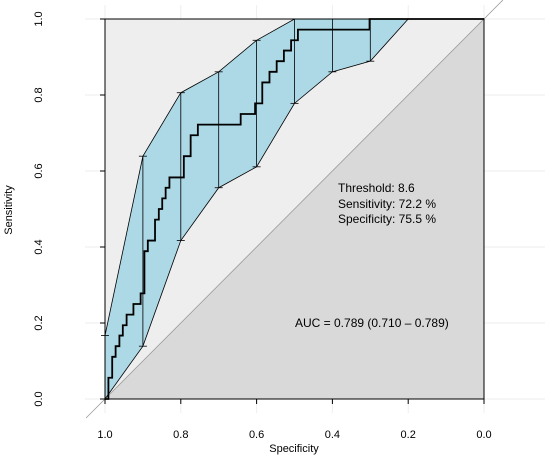  What do you see at coordinates (294, 449) in the screenshot?
I see `x-axis-label: Specificity` at bounding box center [294, 449].